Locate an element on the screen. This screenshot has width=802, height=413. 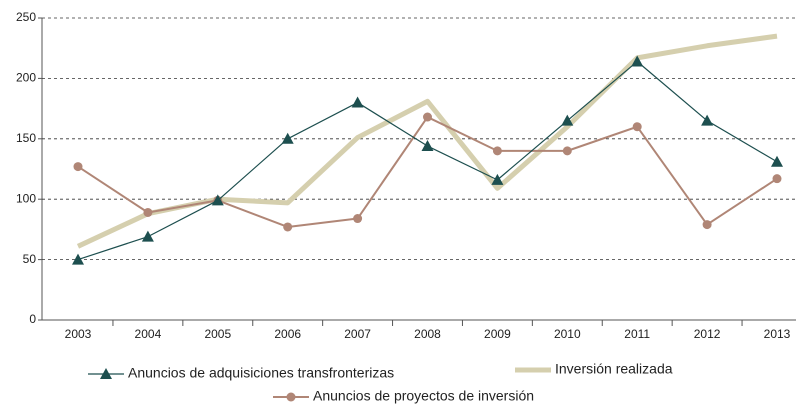
legend-label: Anuncios de proyectos de inversión is located at coordinates (423, 396).